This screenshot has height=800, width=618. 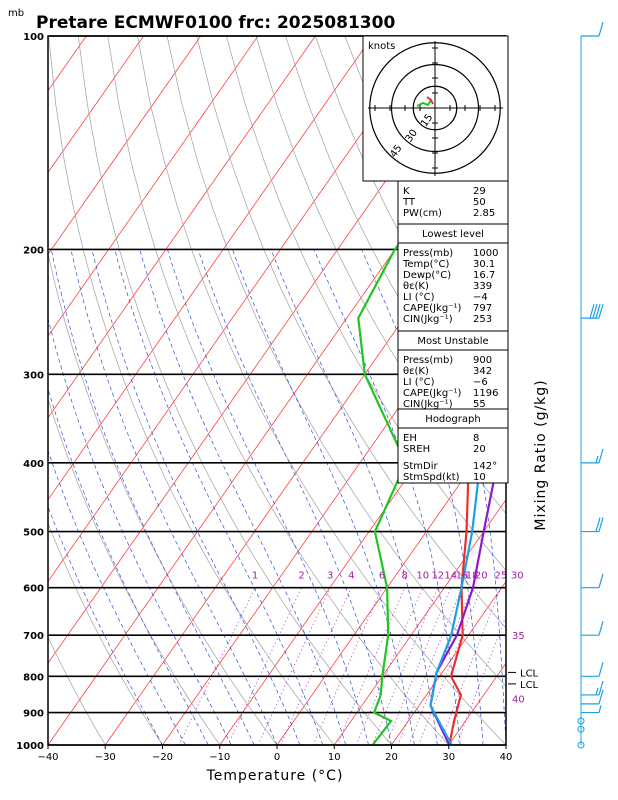 I want to click on mixing-ratio-line, so click(x=316, y=666).